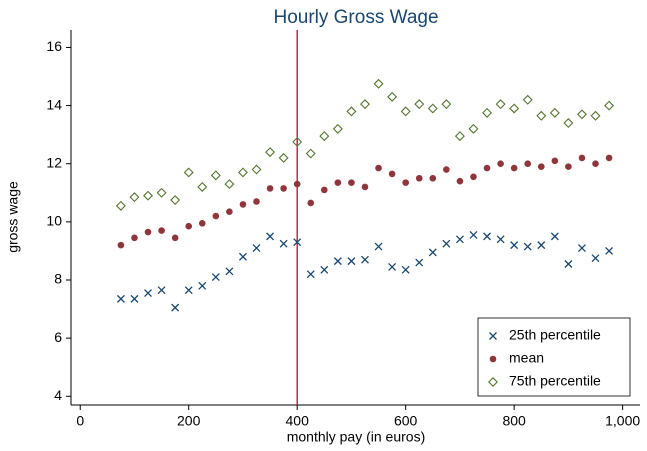  What do you see at coordinates (406, 421) in the screenshot?
I see `x-tick-label: 600` at bounding box center [406, 421].